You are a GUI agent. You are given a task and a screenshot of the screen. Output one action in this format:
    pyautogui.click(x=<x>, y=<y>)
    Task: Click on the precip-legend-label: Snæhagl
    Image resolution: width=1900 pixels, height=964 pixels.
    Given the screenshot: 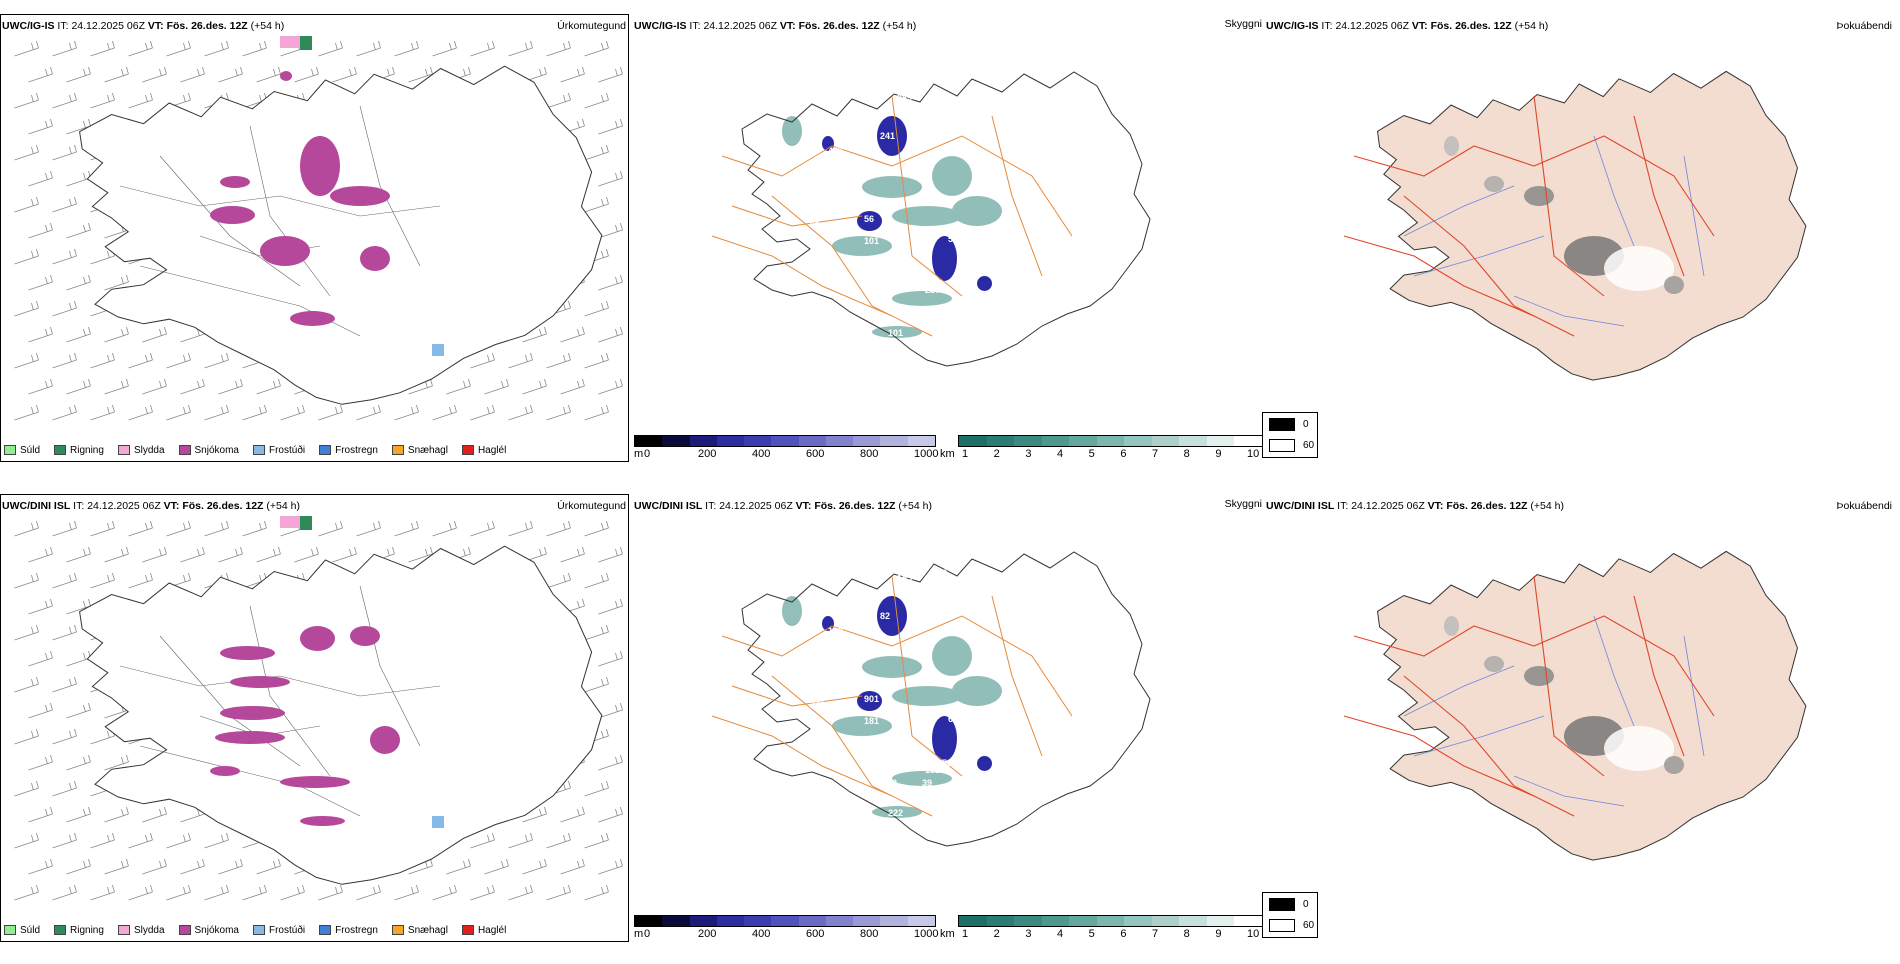 What is the action you would take?
    pyautogui.click(x=427, y=930)
    